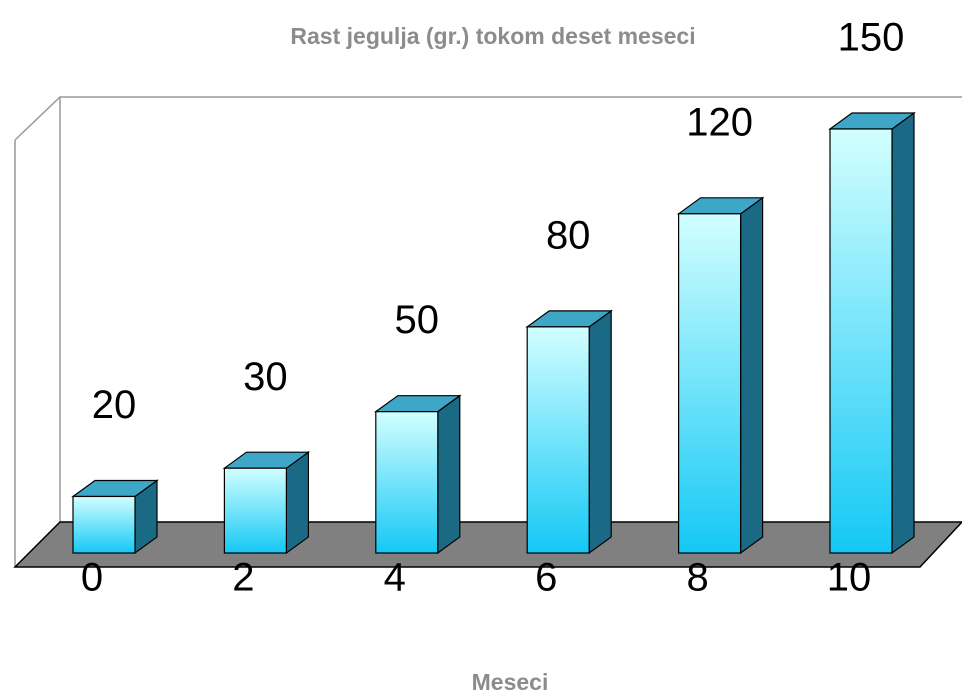  Describe the element at coordinates (417, 320) in the screenshot. I see `value-label: 50` at that location.